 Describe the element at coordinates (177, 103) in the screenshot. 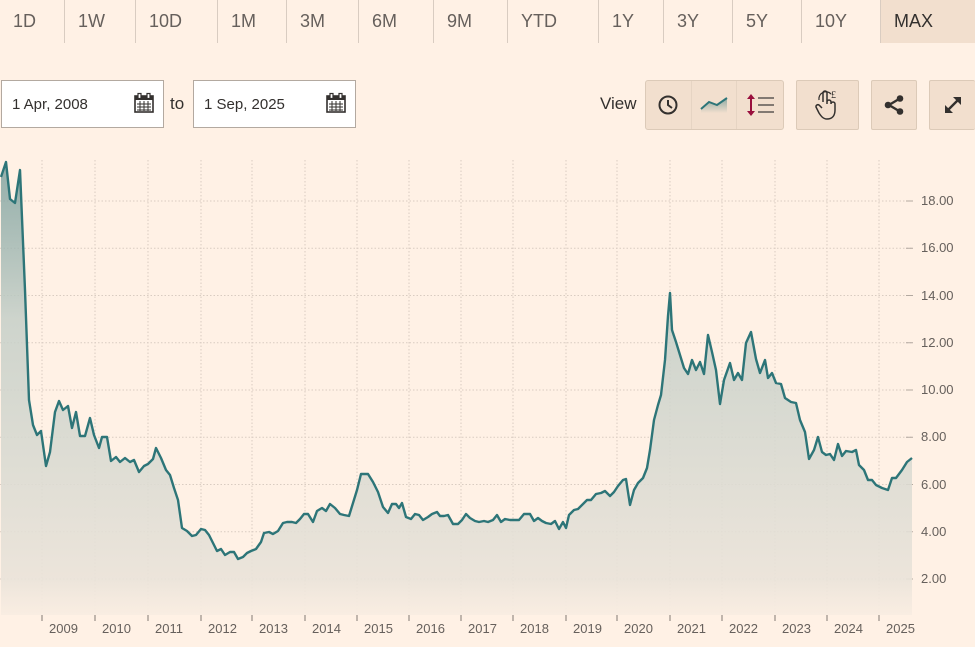

I see `to-label: to` at that location.